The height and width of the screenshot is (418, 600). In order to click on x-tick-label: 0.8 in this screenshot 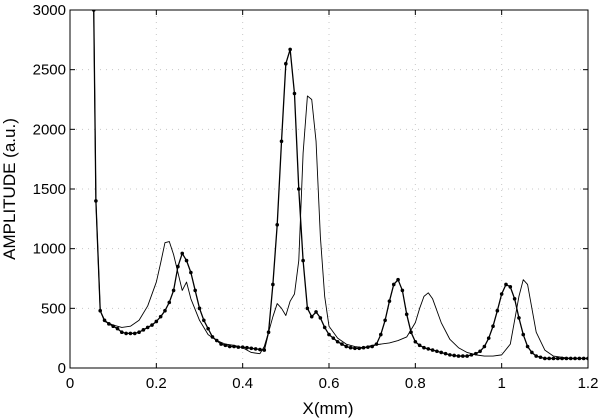, I will do `click(415, 383)`.